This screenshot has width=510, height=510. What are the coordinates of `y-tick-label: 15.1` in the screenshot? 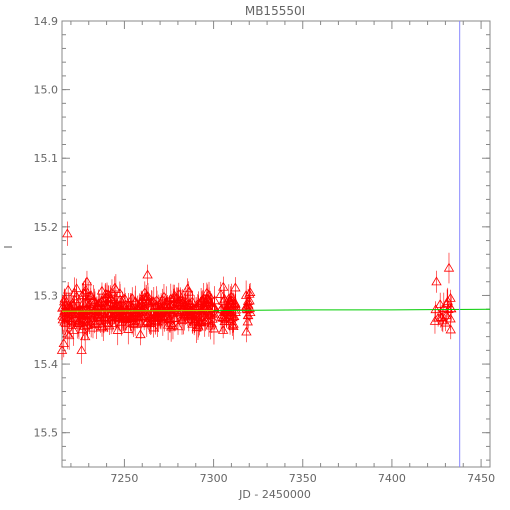 It's located at (46, 158).